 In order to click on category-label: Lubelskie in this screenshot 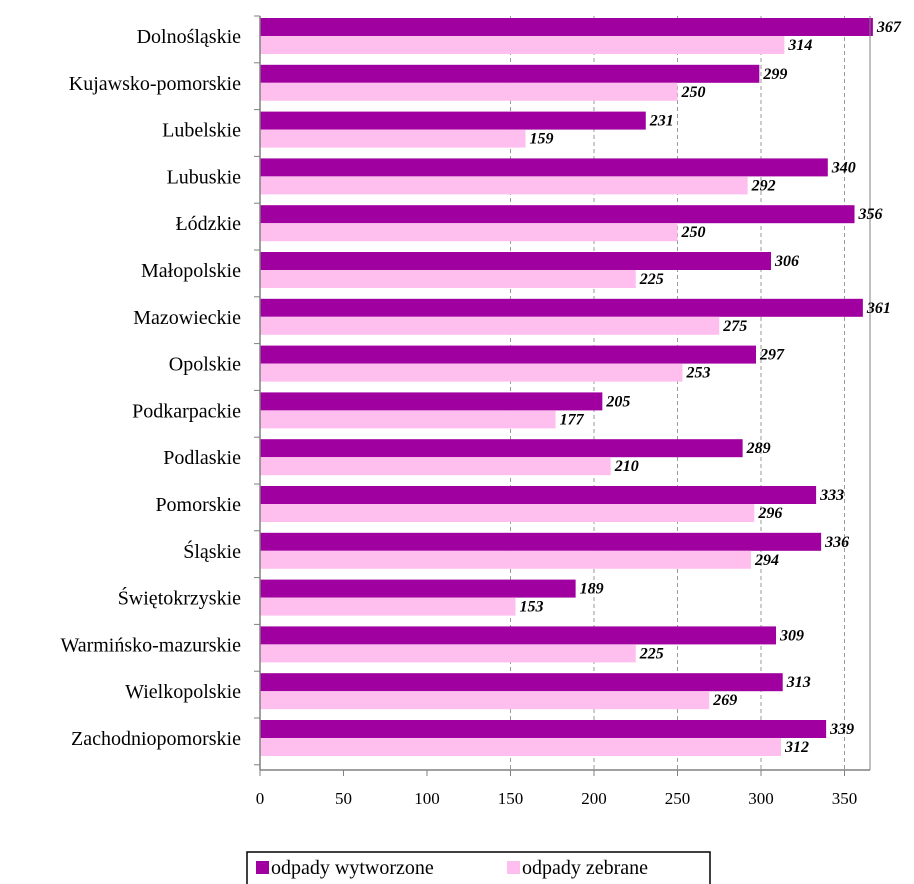, I will do `click(201, 131)`.